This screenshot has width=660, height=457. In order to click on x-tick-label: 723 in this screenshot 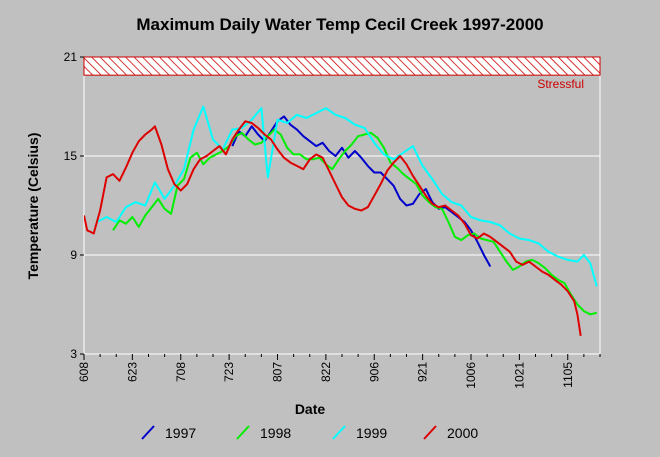, I will do `click(229, 372)`.